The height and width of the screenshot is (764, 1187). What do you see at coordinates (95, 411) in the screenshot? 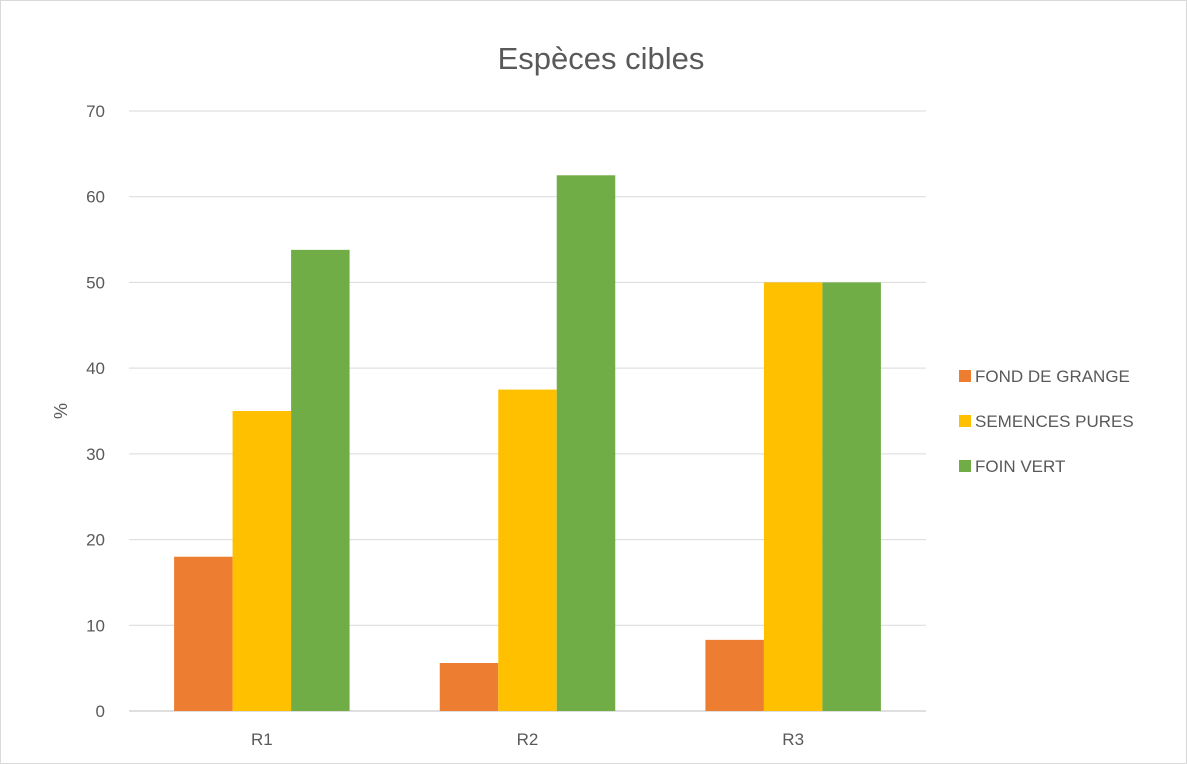
I see `y-axis-ticks: 0 10 20 30 40 50 60 70` at bounding box center [95, 411].